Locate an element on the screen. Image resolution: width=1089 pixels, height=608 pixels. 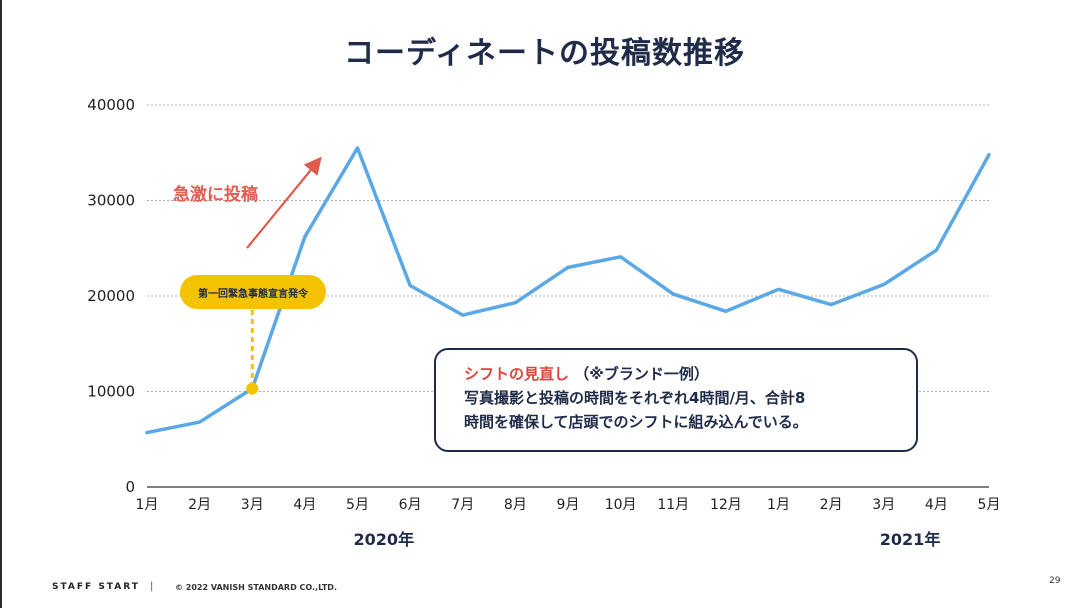
x-tick-label-8: 9月 is located at coordinates (568, 505).